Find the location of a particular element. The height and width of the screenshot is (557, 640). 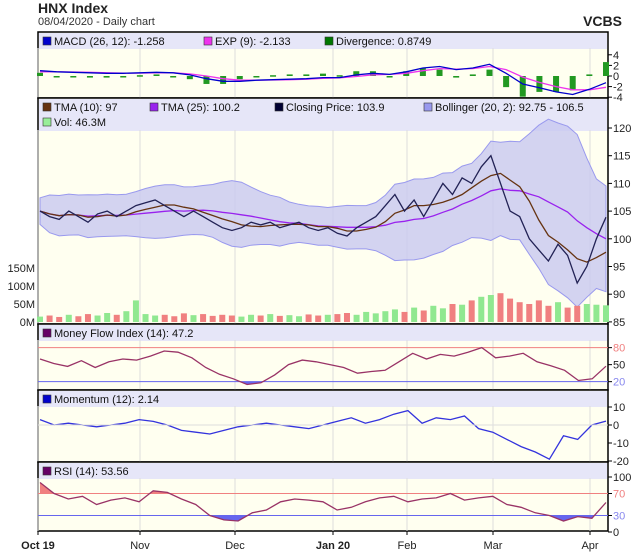

y-tick-label: 90 is located at coordinates (619, 295).